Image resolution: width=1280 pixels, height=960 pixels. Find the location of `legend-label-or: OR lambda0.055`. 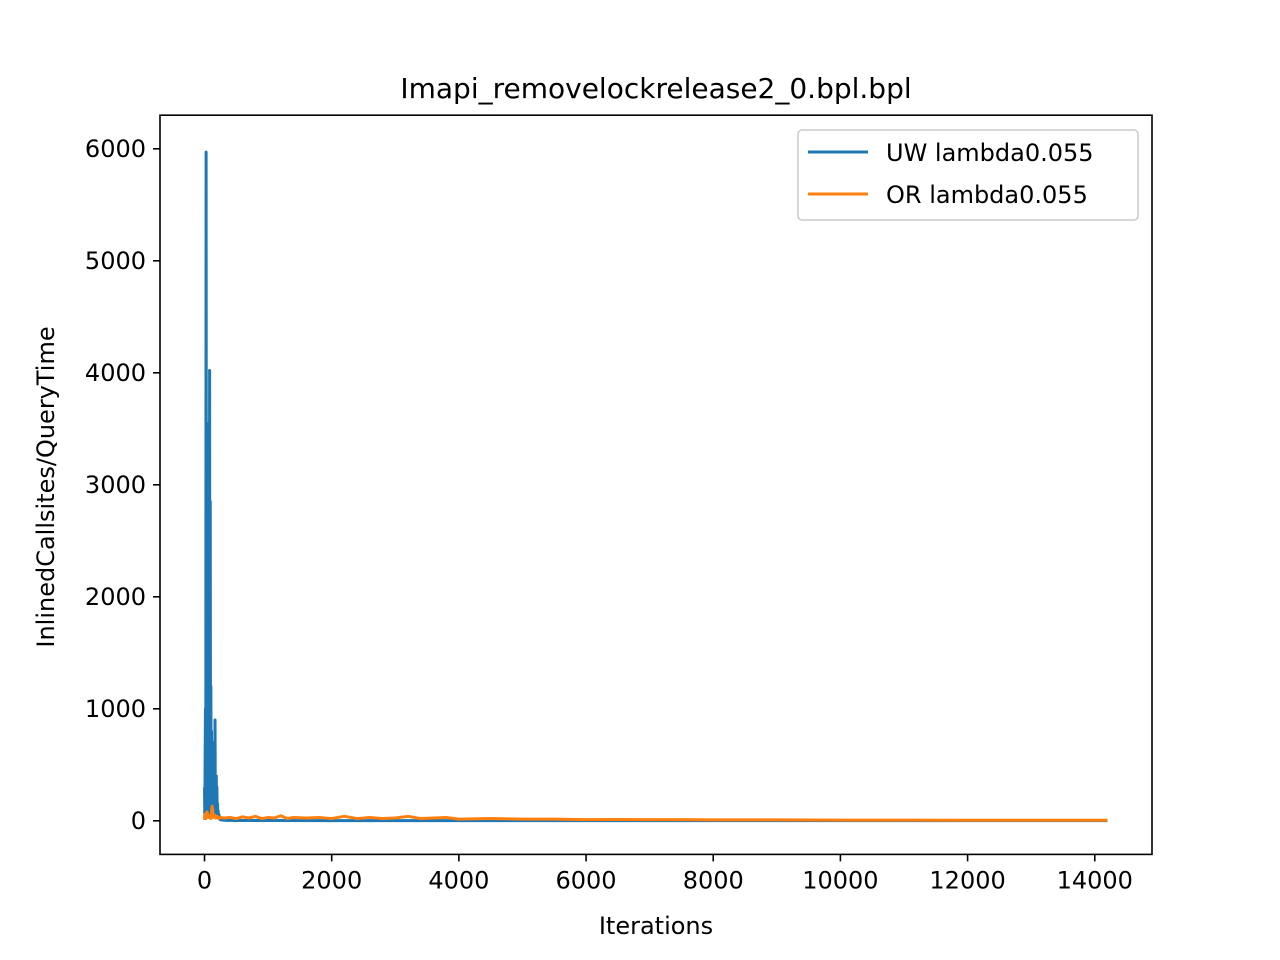

legend-label-or: OR lambda0.055 is located at coordinates (987, 195).